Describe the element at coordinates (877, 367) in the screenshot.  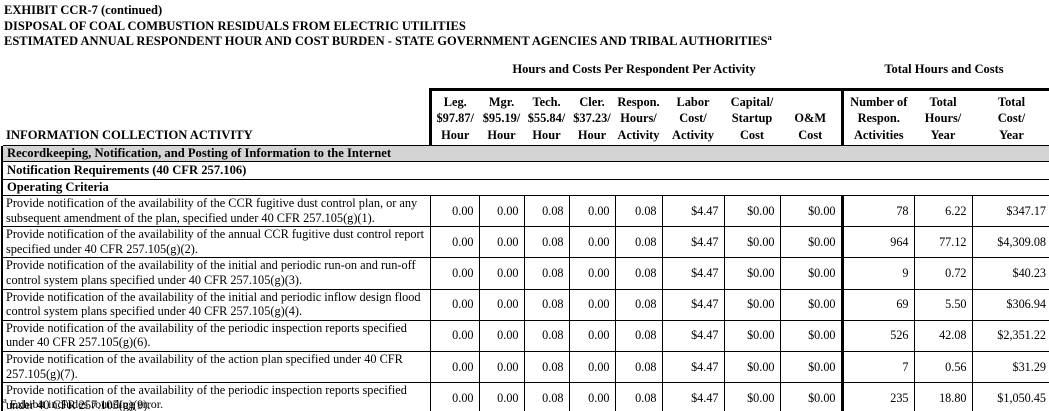
I see `value-cell: 7` at that location.